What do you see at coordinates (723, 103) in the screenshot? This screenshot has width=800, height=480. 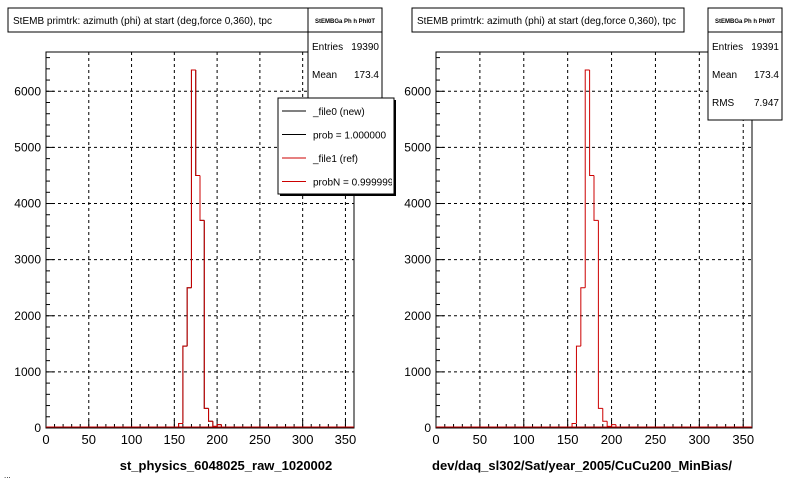 I see `stats-label: RMS` at bounding box center [723, 103].